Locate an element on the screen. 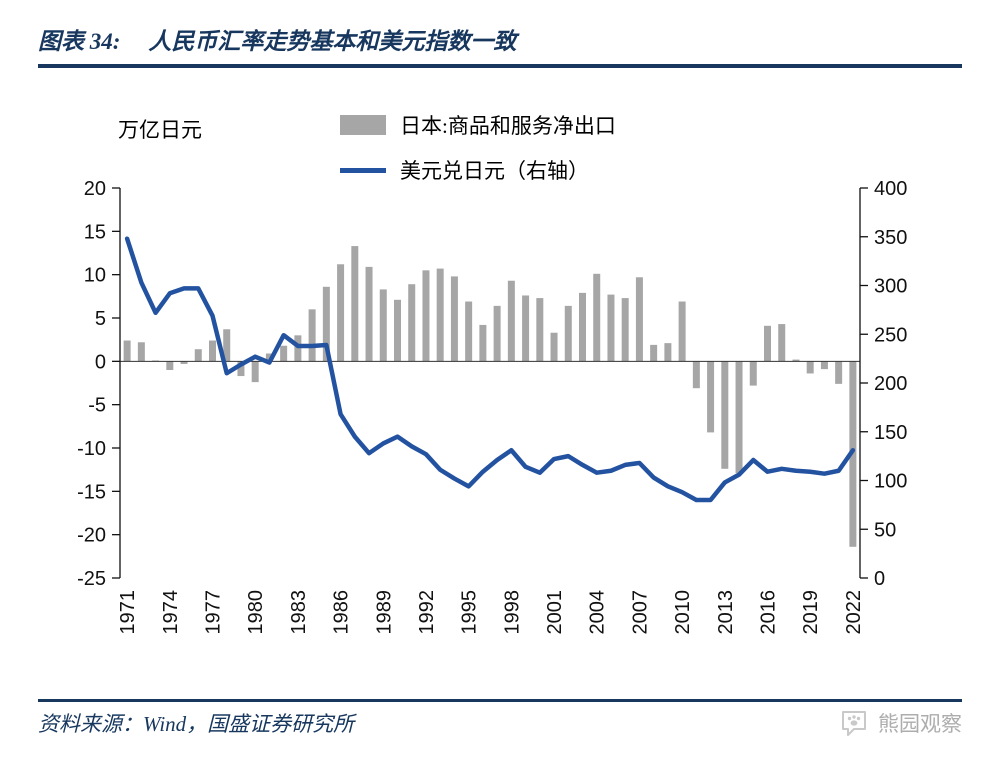 The height and width of the screenshot is (760, 1000). paw-logo-icon is located at coordinates (854, 723).